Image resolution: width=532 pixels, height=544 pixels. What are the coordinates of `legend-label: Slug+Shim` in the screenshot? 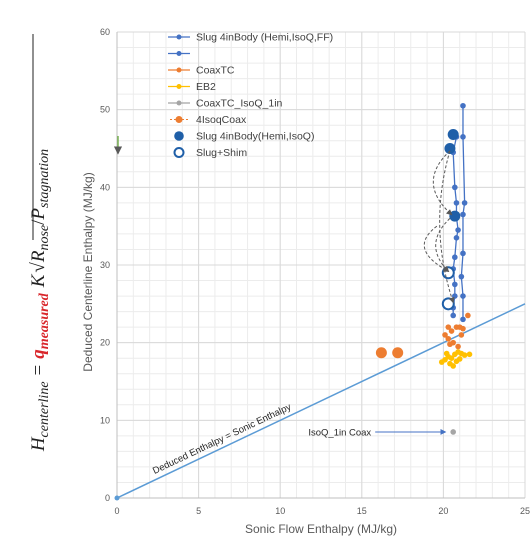 It's located at (221, 153).